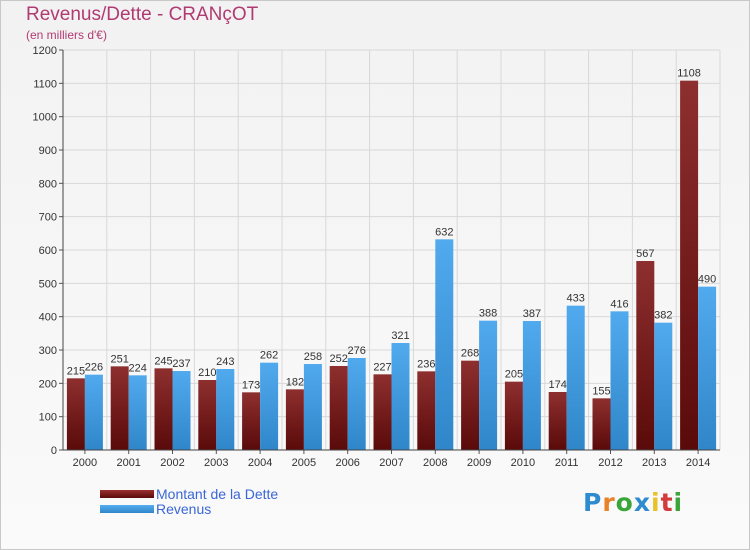 This screenshot has height=550, width=750. What do you see at coordinates (400, 336) in the screenshot?
I see `data-label-revenus: 321` at bounding box center [400, 336].